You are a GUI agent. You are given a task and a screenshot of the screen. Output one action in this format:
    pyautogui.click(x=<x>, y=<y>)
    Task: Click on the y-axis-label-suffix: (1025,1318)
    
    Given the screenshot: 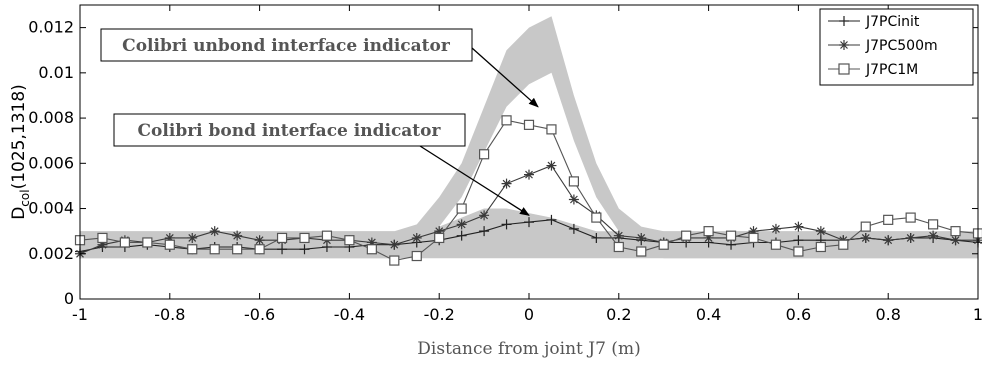 What is the action you would take?
    pyautogui.click(x=19, y=136)
    